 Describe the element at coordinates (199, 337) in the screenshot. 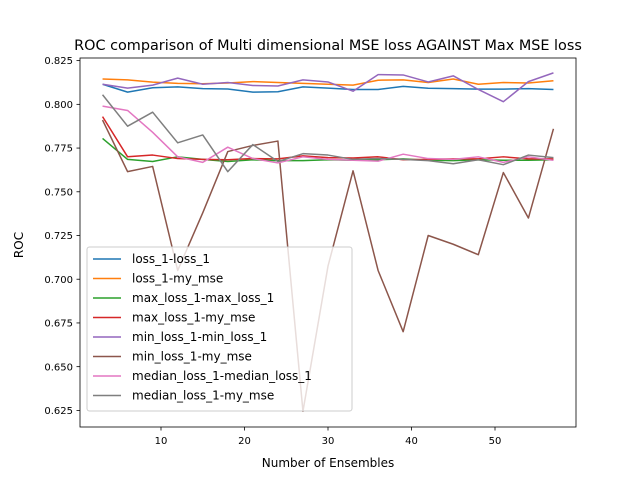

I see `legend-label-4: min_loss_1-min_loss_1` at that location.